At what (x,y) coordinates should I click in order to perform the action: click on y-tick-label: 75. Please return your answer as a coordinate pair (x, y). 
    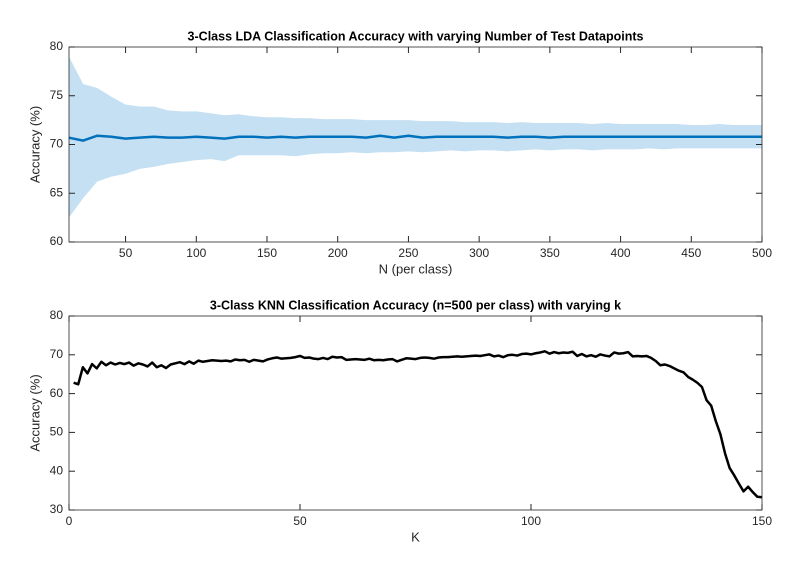
    Looking at the image, I should click on (57, 95).